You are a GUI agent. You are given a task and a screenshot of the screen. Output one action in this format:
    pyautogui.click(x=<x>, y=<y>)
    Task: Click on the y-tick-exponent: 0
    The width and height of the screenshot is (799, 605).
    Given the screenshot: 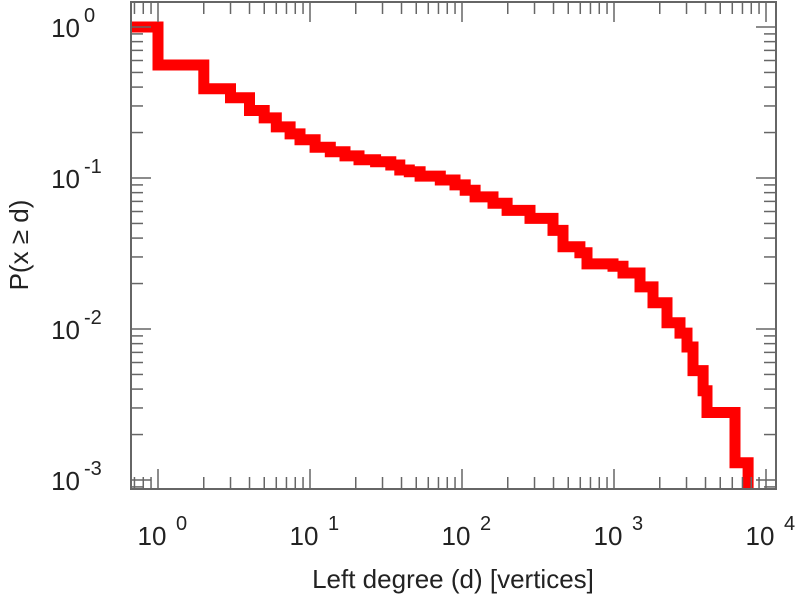 What is the action you would take?
    pyautogui.click(x=89, y=16)
    